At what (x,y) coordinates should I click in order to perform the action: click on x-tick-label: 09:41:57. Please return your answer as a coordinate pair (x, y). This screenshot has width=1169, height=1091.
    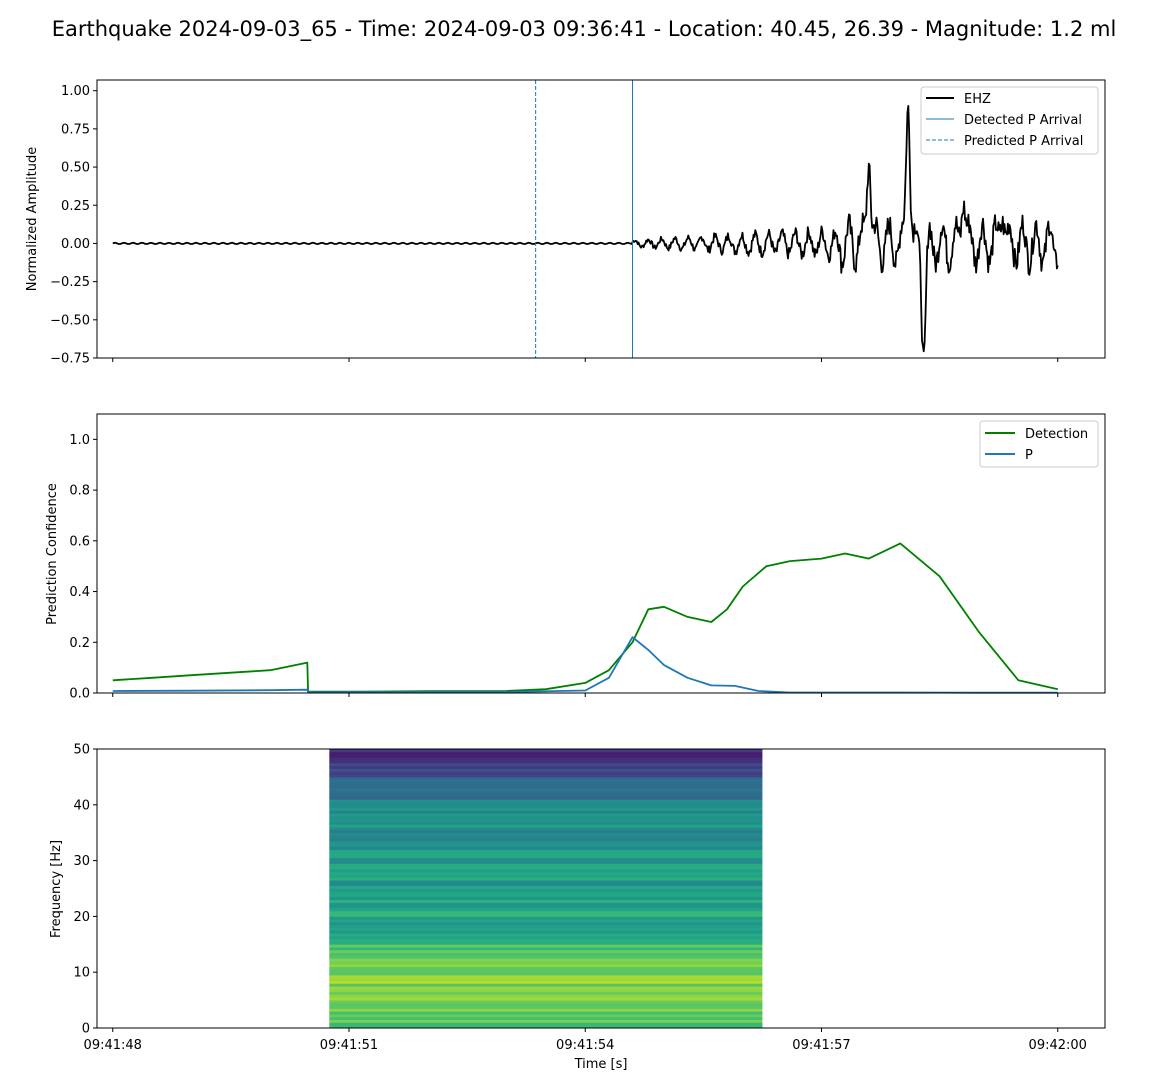
    Looking at the image, I should click on (821, 1045).